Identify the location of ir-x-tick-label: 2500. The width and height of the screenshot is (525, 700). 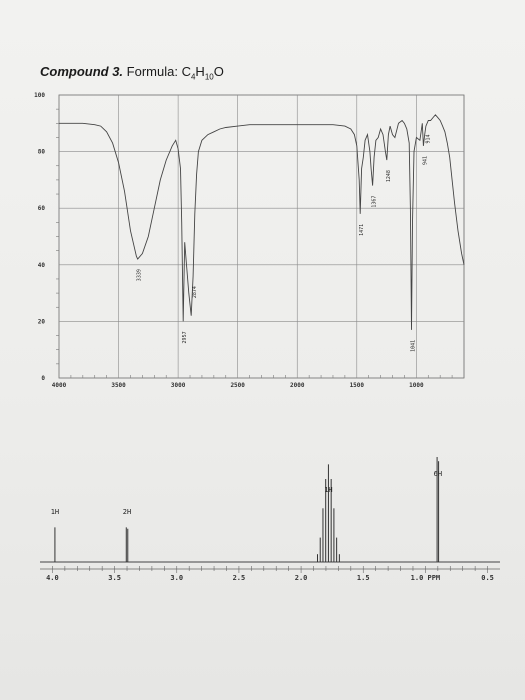
(237, 385).